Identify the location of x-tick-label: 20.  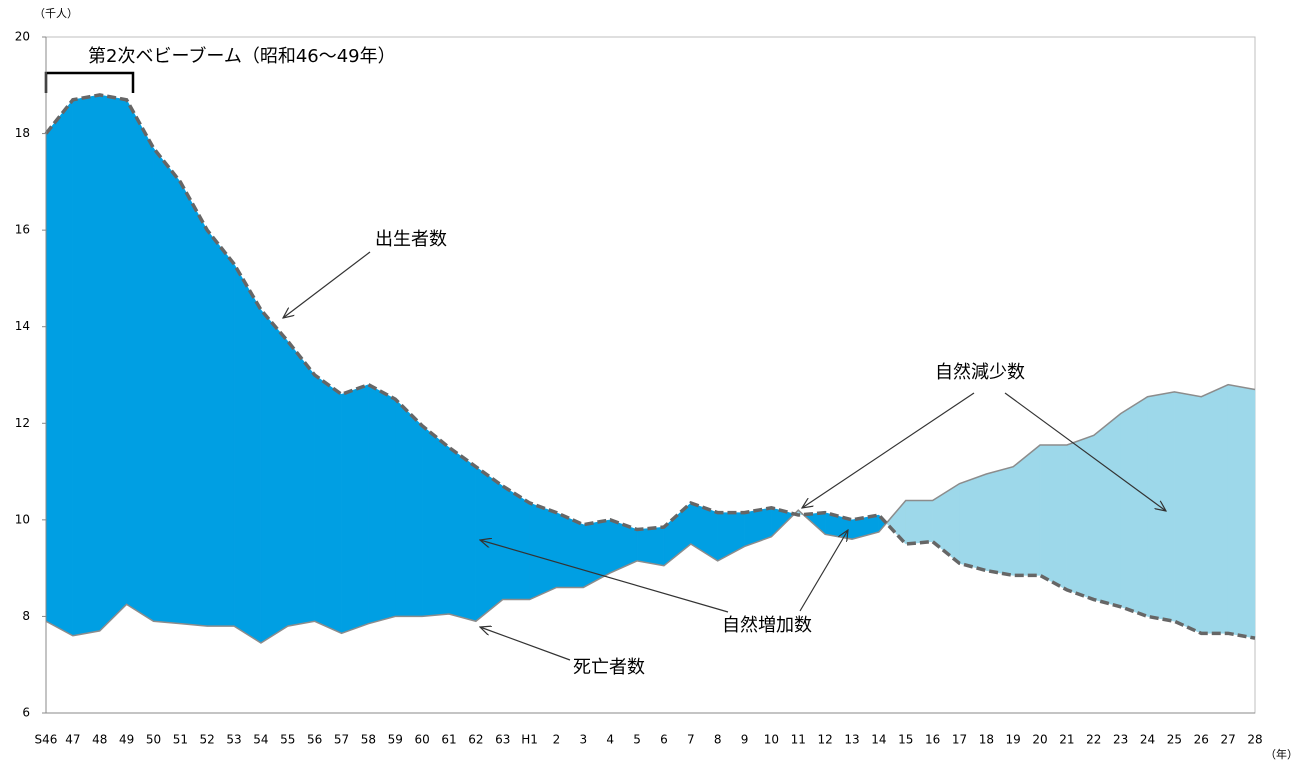
(1039, 740).